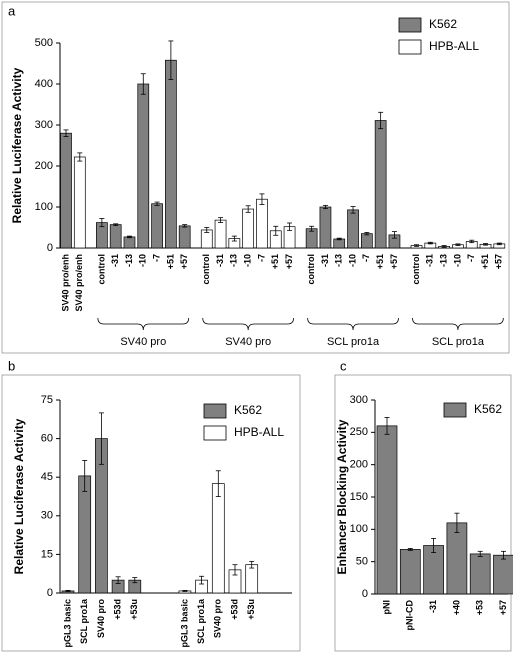  I want to click on panel-letter: b, so click(11, 365).